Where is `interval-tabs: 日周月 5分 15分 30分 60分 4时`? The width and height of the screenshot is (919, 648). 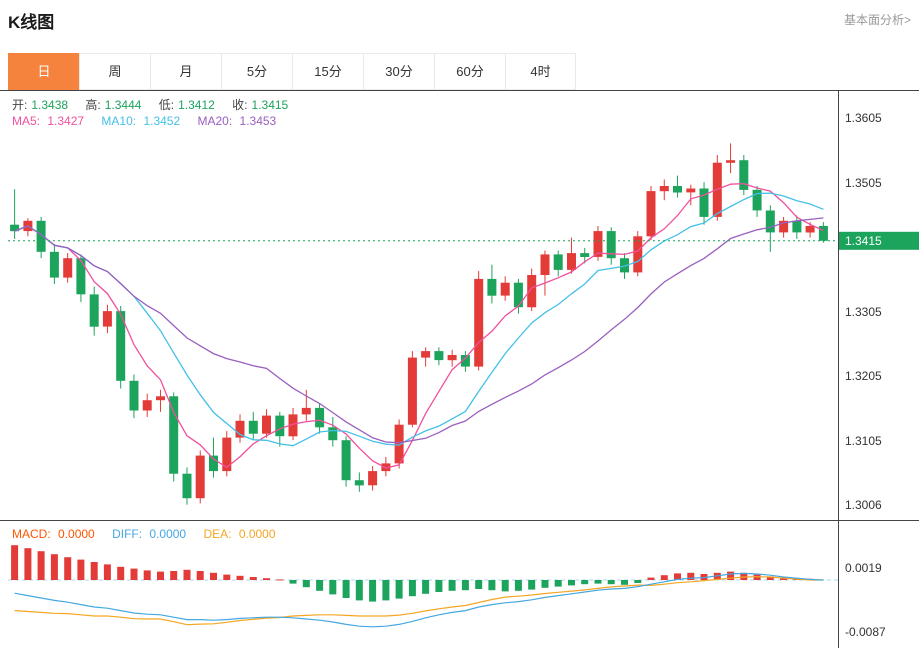
interval-tabs: 日周月 5分 15分 30分 60分 4时 is located at coordinates (292, 71).